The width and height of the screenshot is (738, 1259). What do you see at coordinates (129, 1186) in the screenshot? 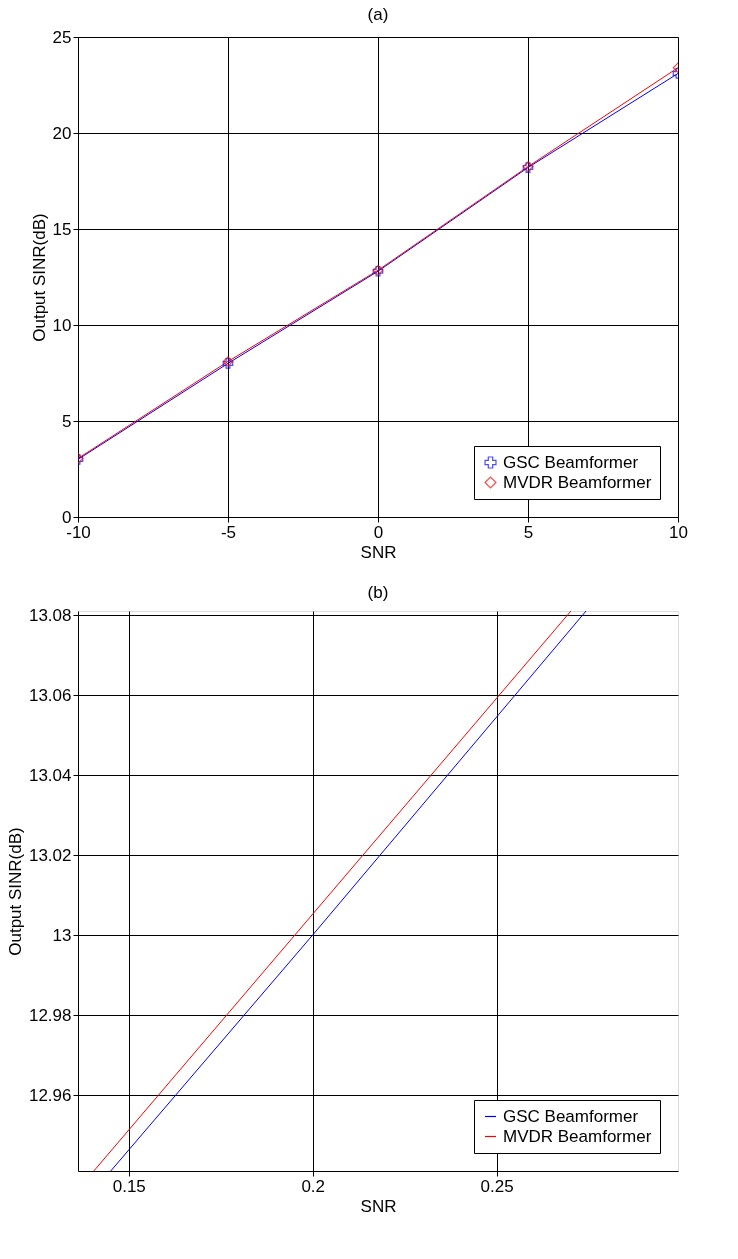
I see `x-tick-label: 0.15` at bounding box center [129, 1186].